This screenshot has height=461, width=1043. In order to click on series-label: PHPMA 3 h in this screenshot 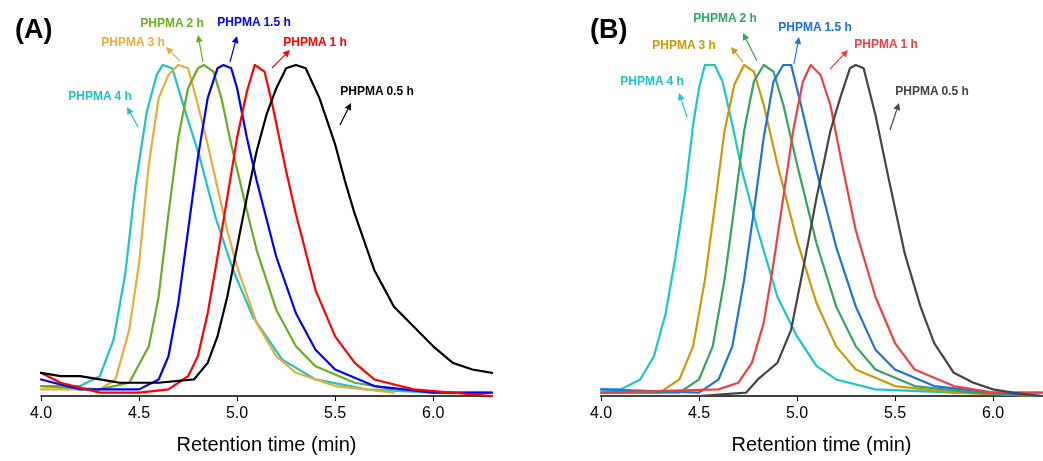, I will do `click(133, 42)`.